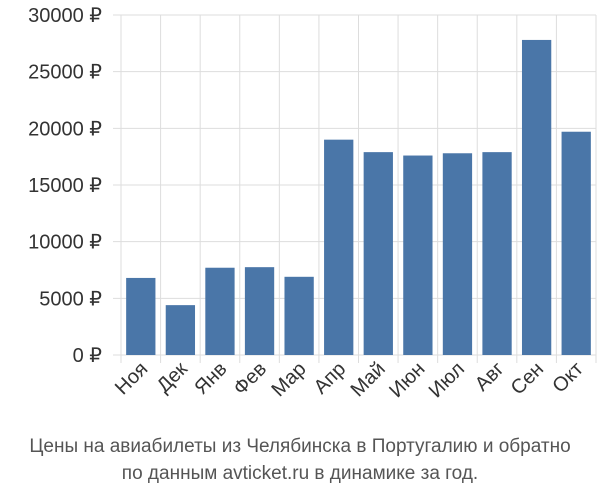  What do you see at coordinates (300, 473) in the screenshot?
I see `caption-line-2: по данным avticket.ru в динамике за год.` at bounding box center [300, 473].